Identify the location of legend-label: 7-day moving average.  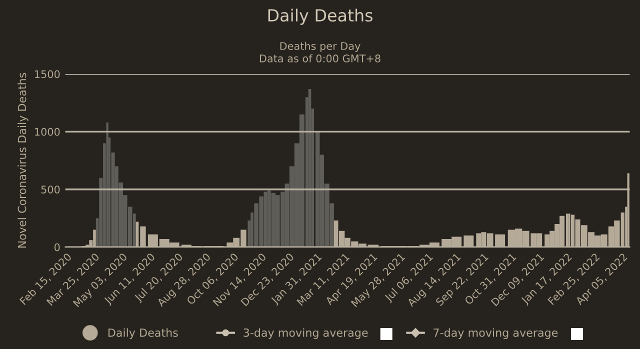
(496, 333).